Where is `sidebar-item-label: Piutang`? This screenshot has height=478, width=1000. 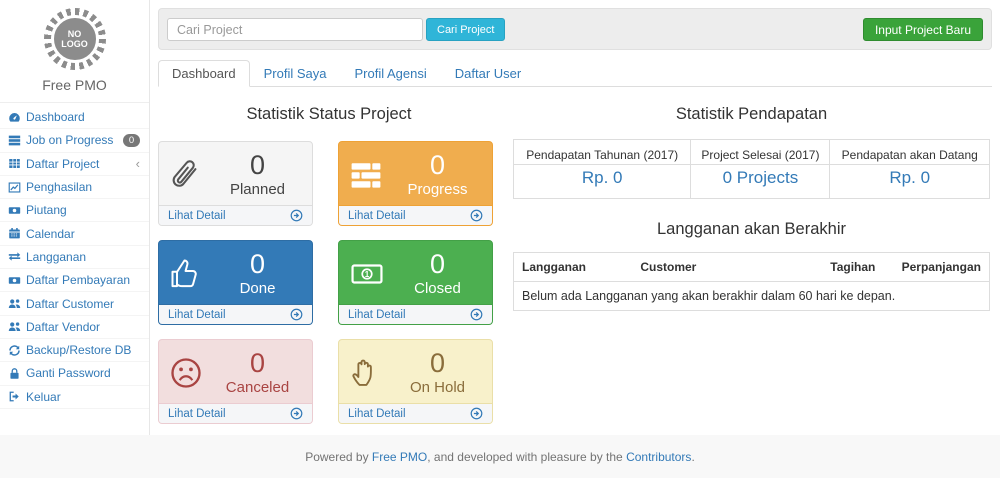 sidebar-item-label: Piutang is located at coordinates (46, 210).